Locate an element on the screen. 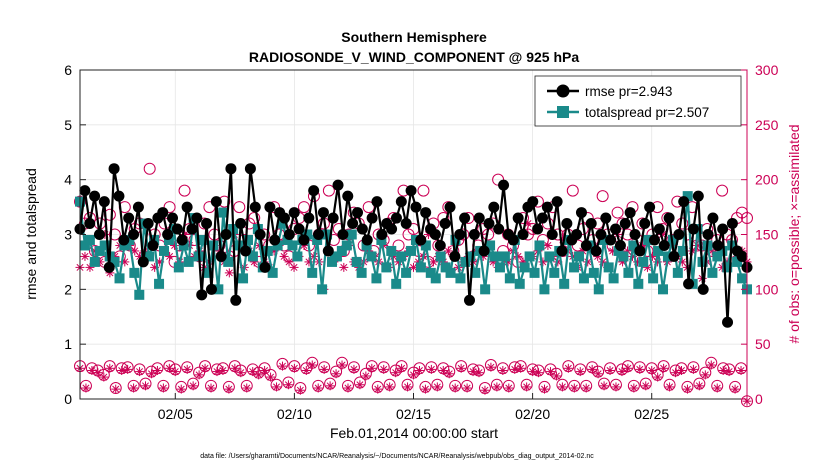  x-tick-label: 02/25 is located at coordinates (651, 414).